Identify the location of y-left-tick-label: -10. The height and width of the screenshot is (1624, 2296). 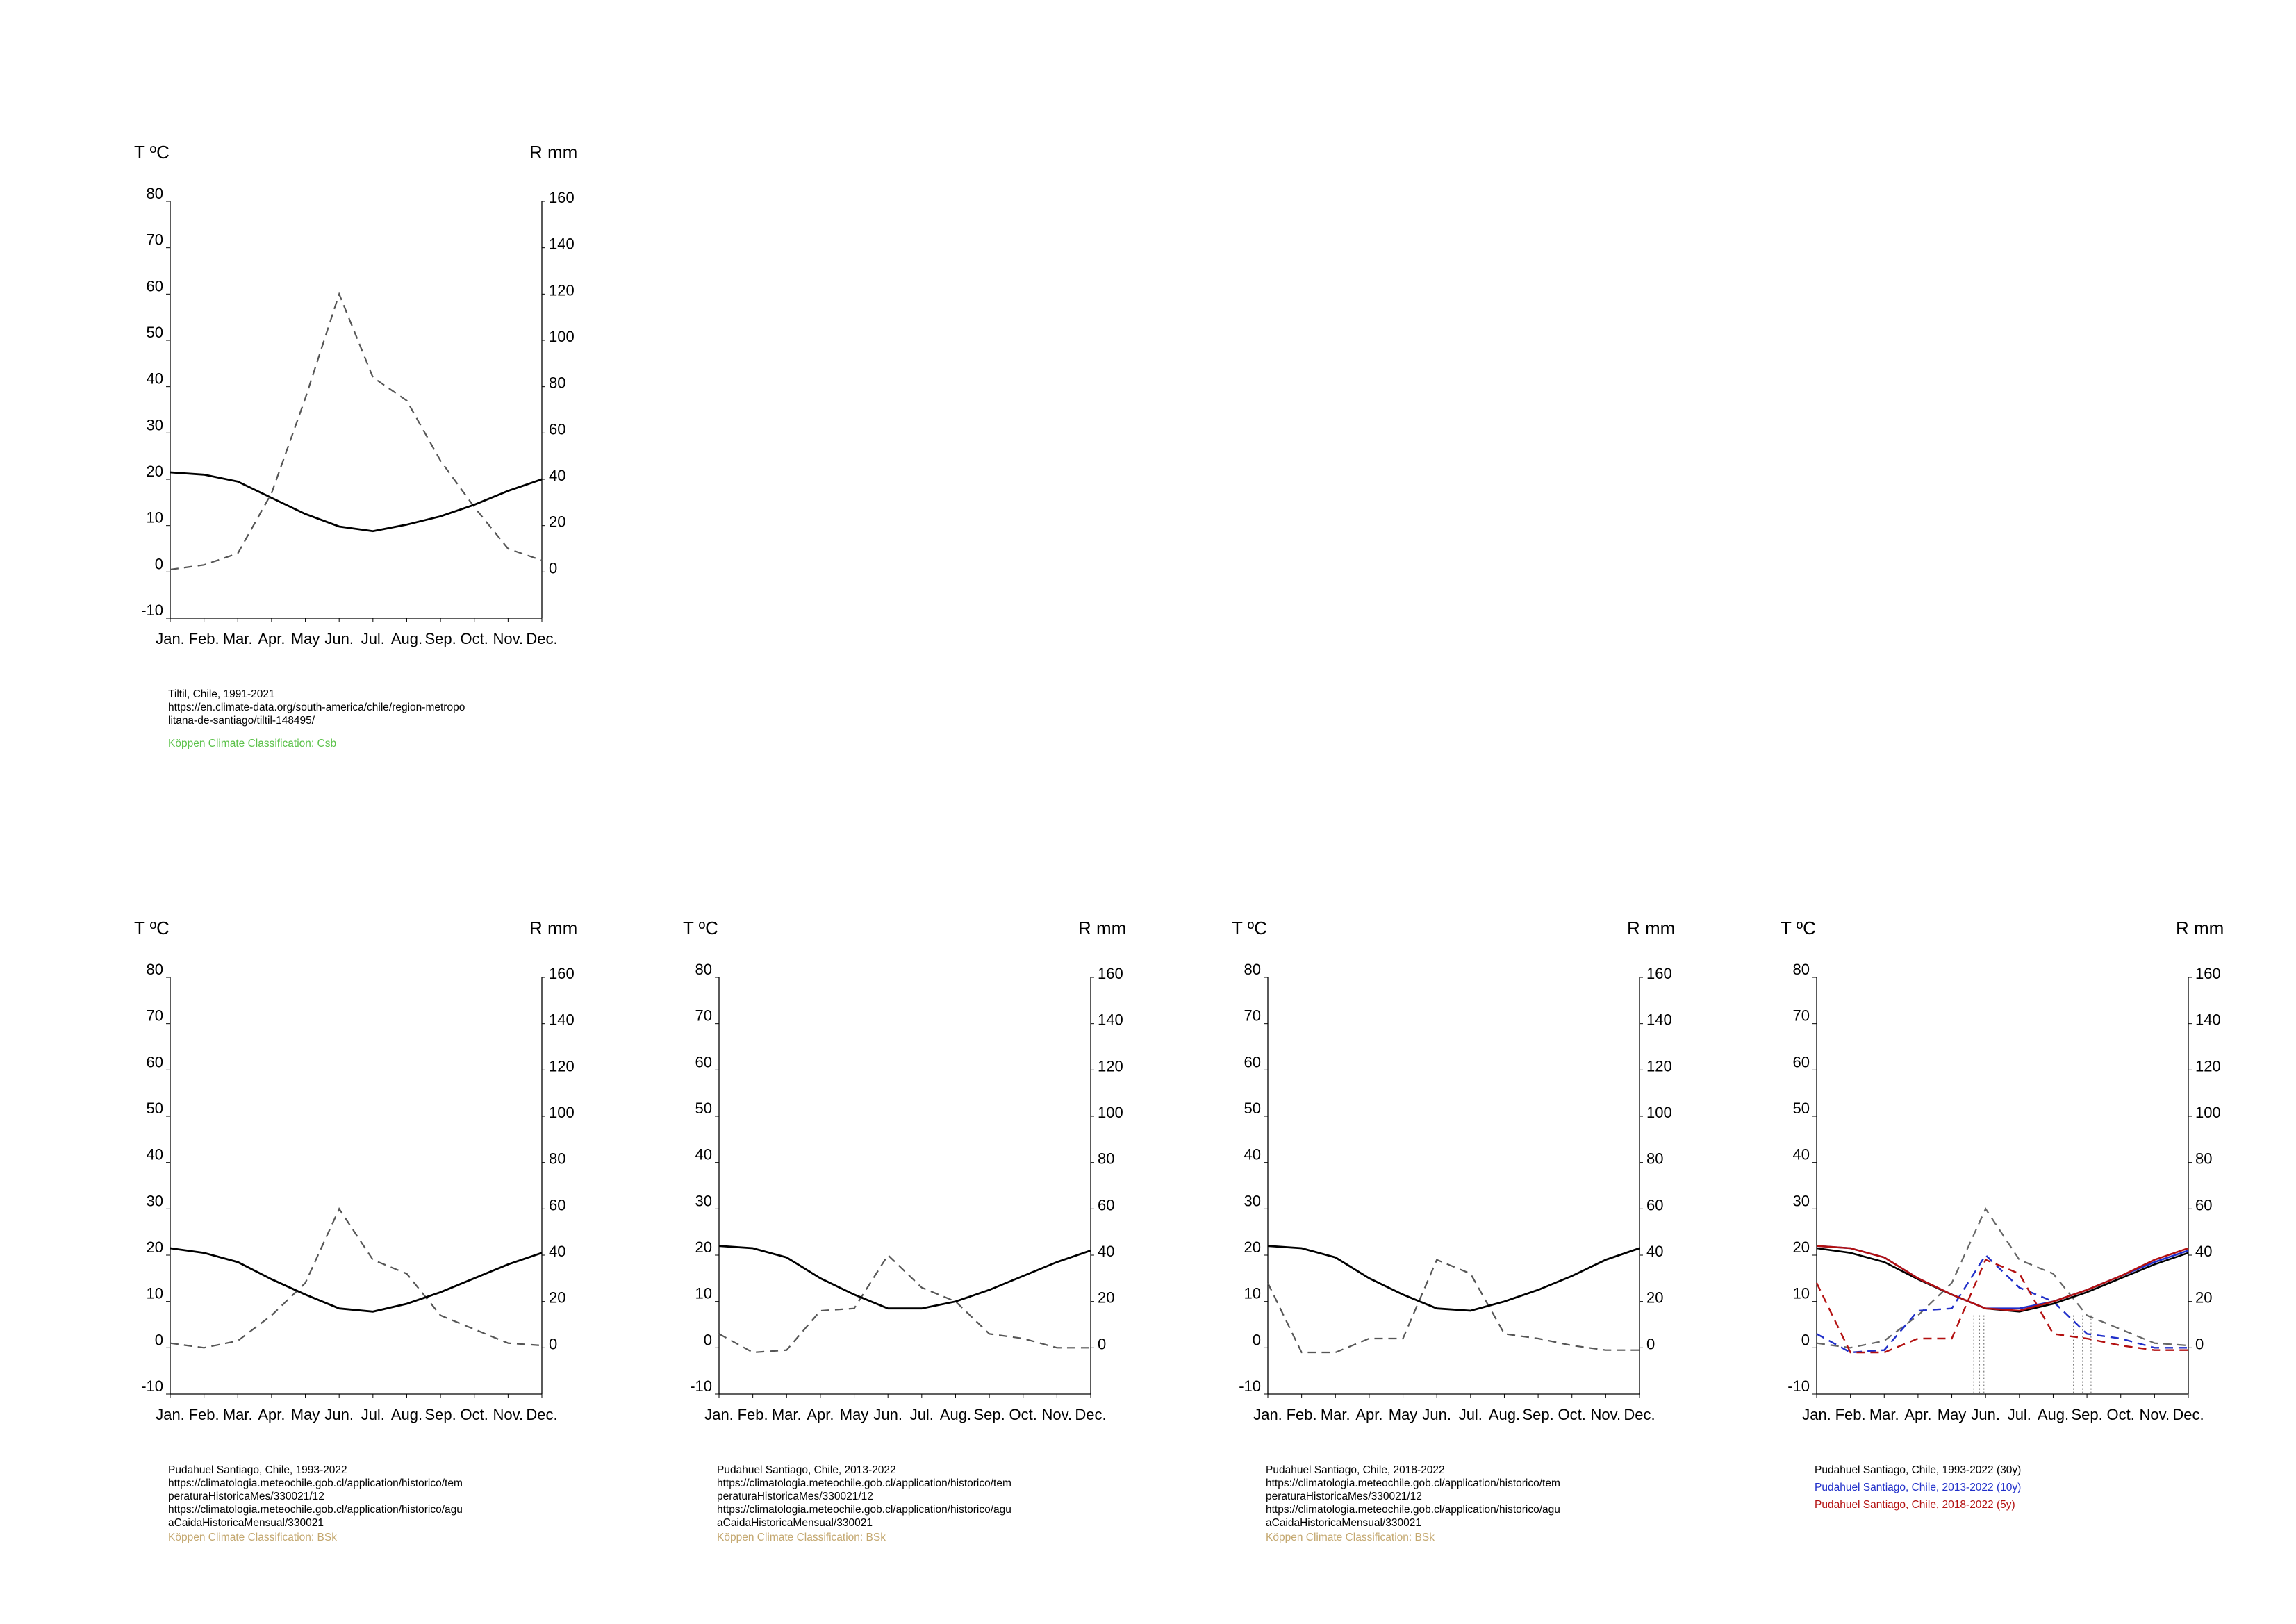
(701, 1386).